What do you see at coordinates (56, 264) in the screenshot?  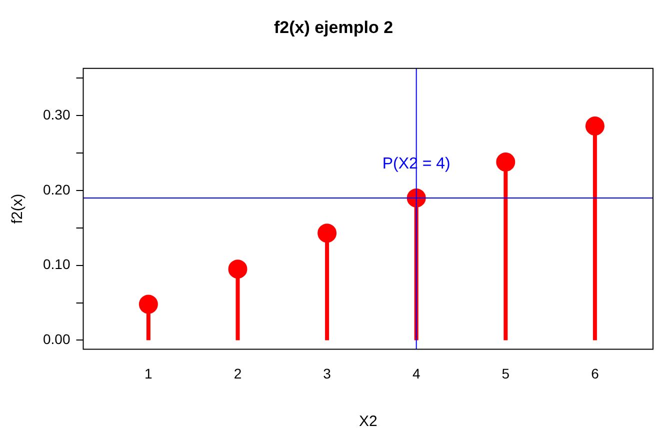 I see `y-tick-label: 0.10` at bounding box center [56, 264].